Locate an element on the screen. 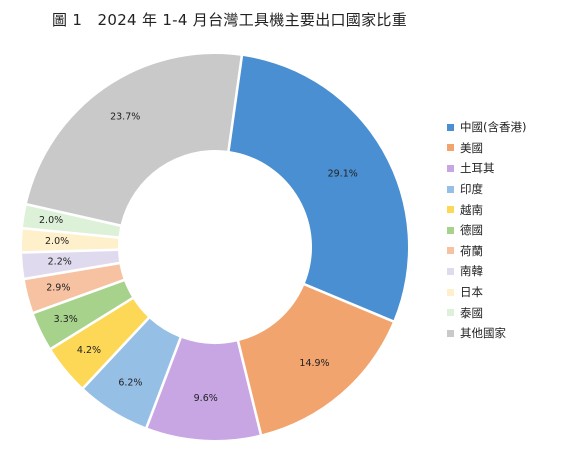  legend-label: 泰國 is located at coordinates (471, 312).